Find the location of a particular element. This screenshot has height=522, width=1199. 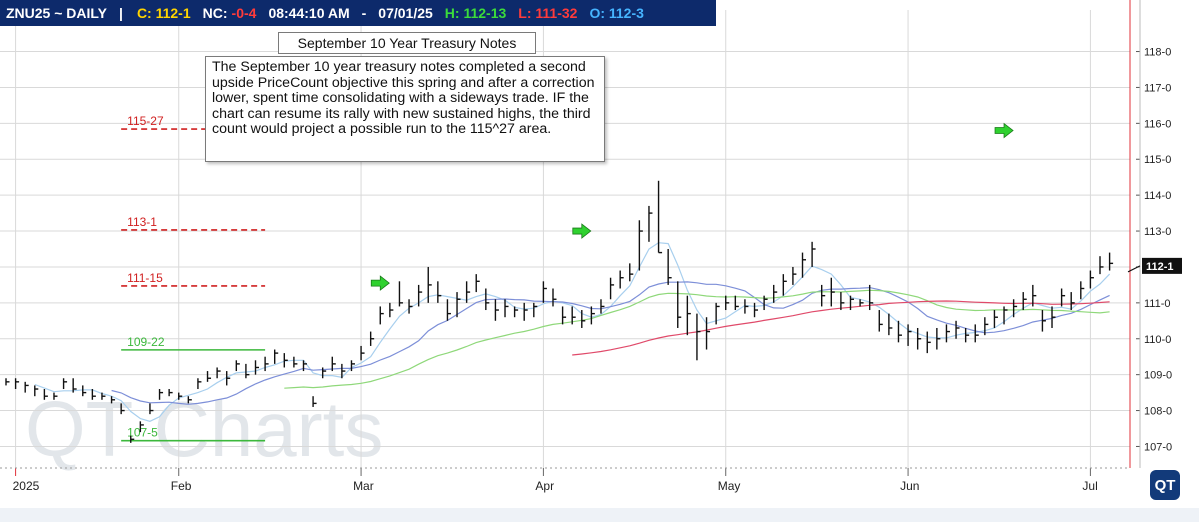

date-label: 07/01/25 is located at coordinates (405, 13).